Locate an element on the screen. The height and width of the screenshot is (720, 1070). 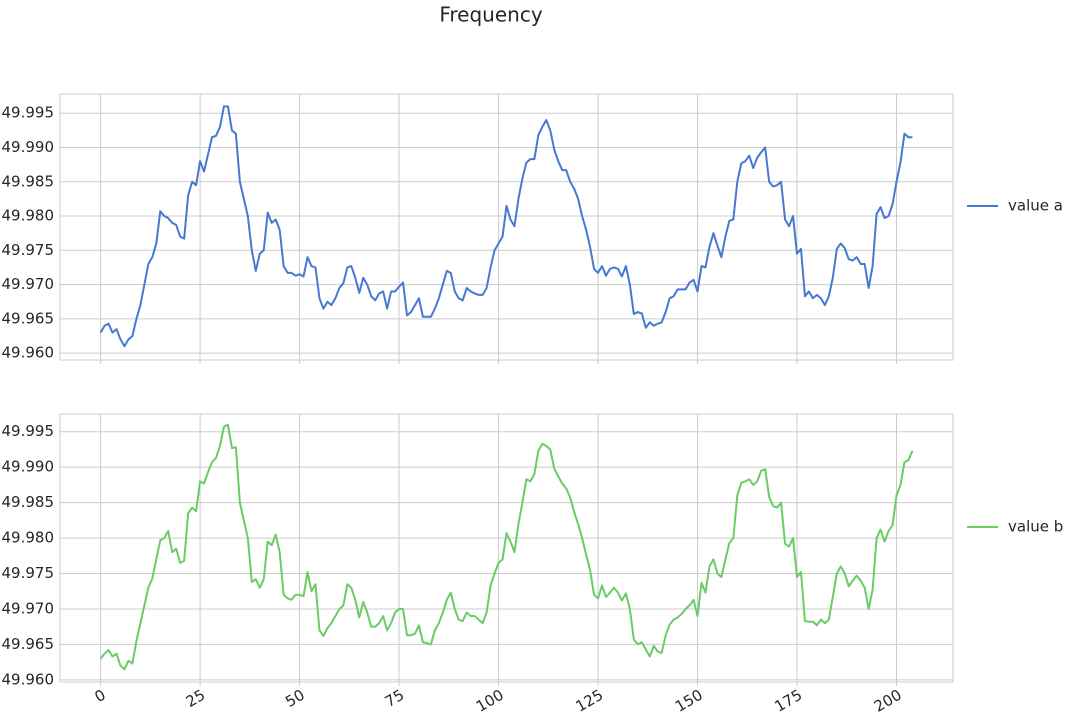
x-tick-label: 150 is located at coordinates (689, 701).